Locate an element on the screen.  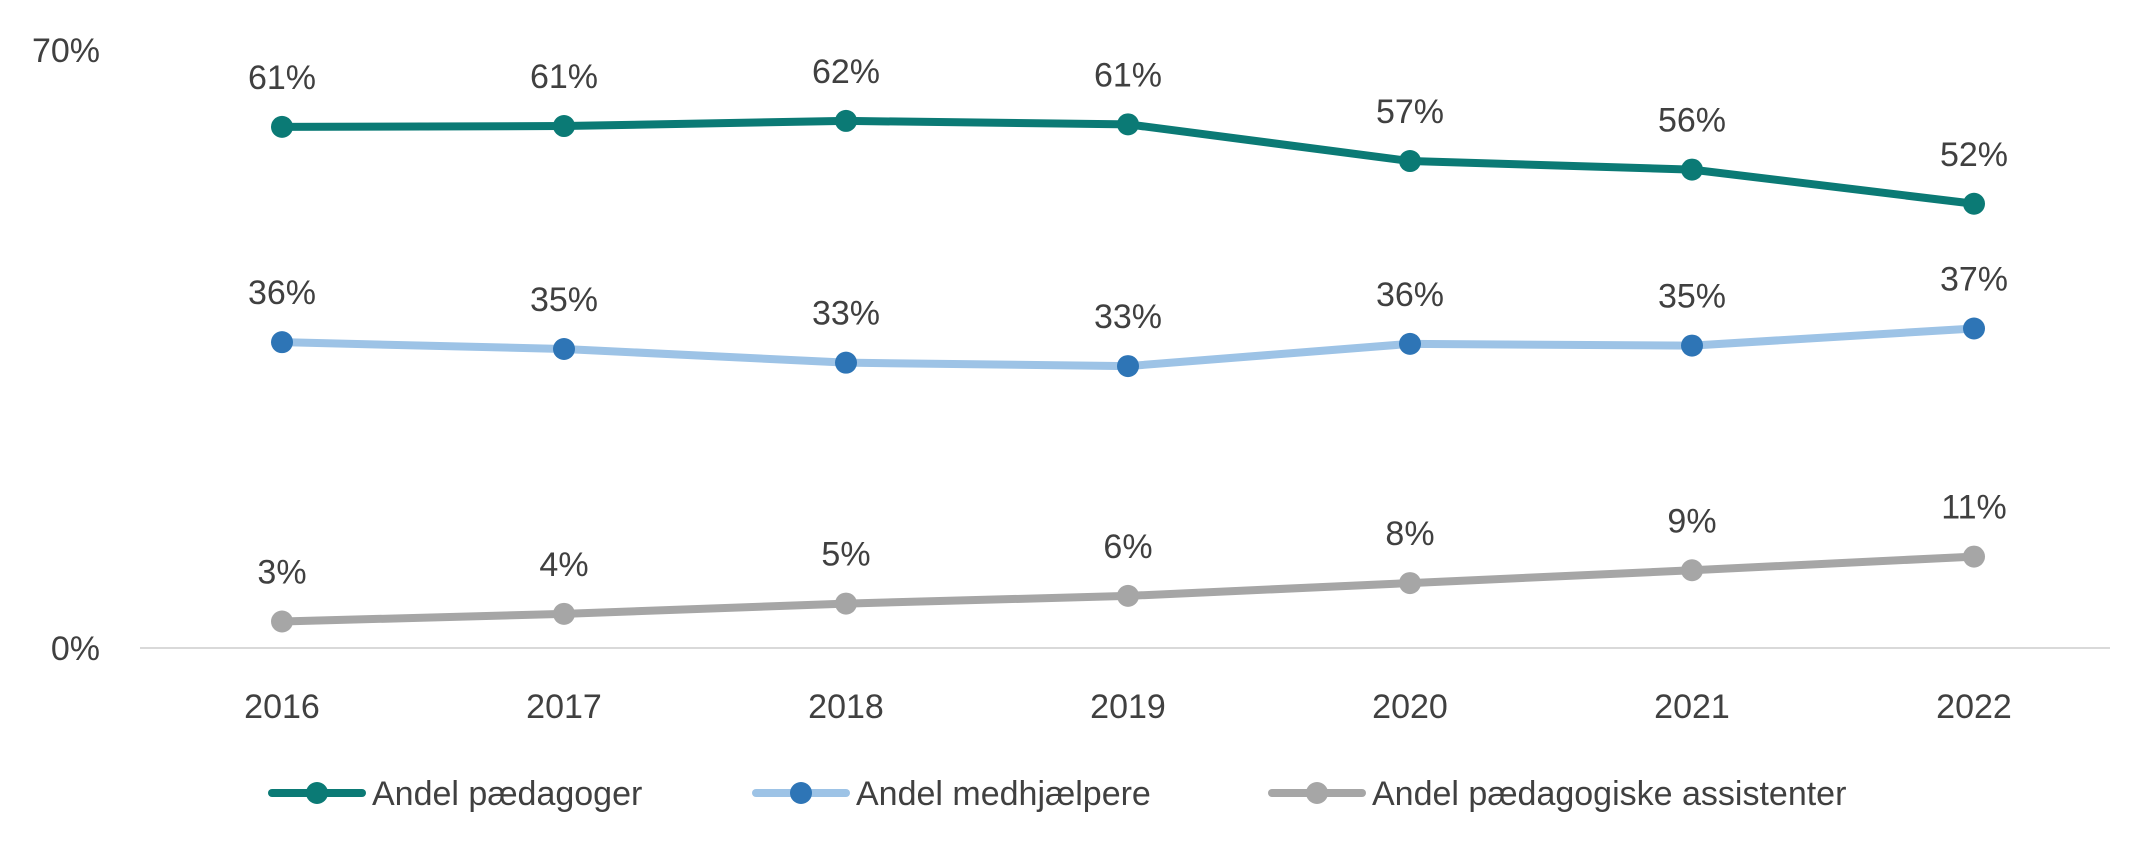
legend-item: Andel pædagoger is located at coordinates (455, 794).